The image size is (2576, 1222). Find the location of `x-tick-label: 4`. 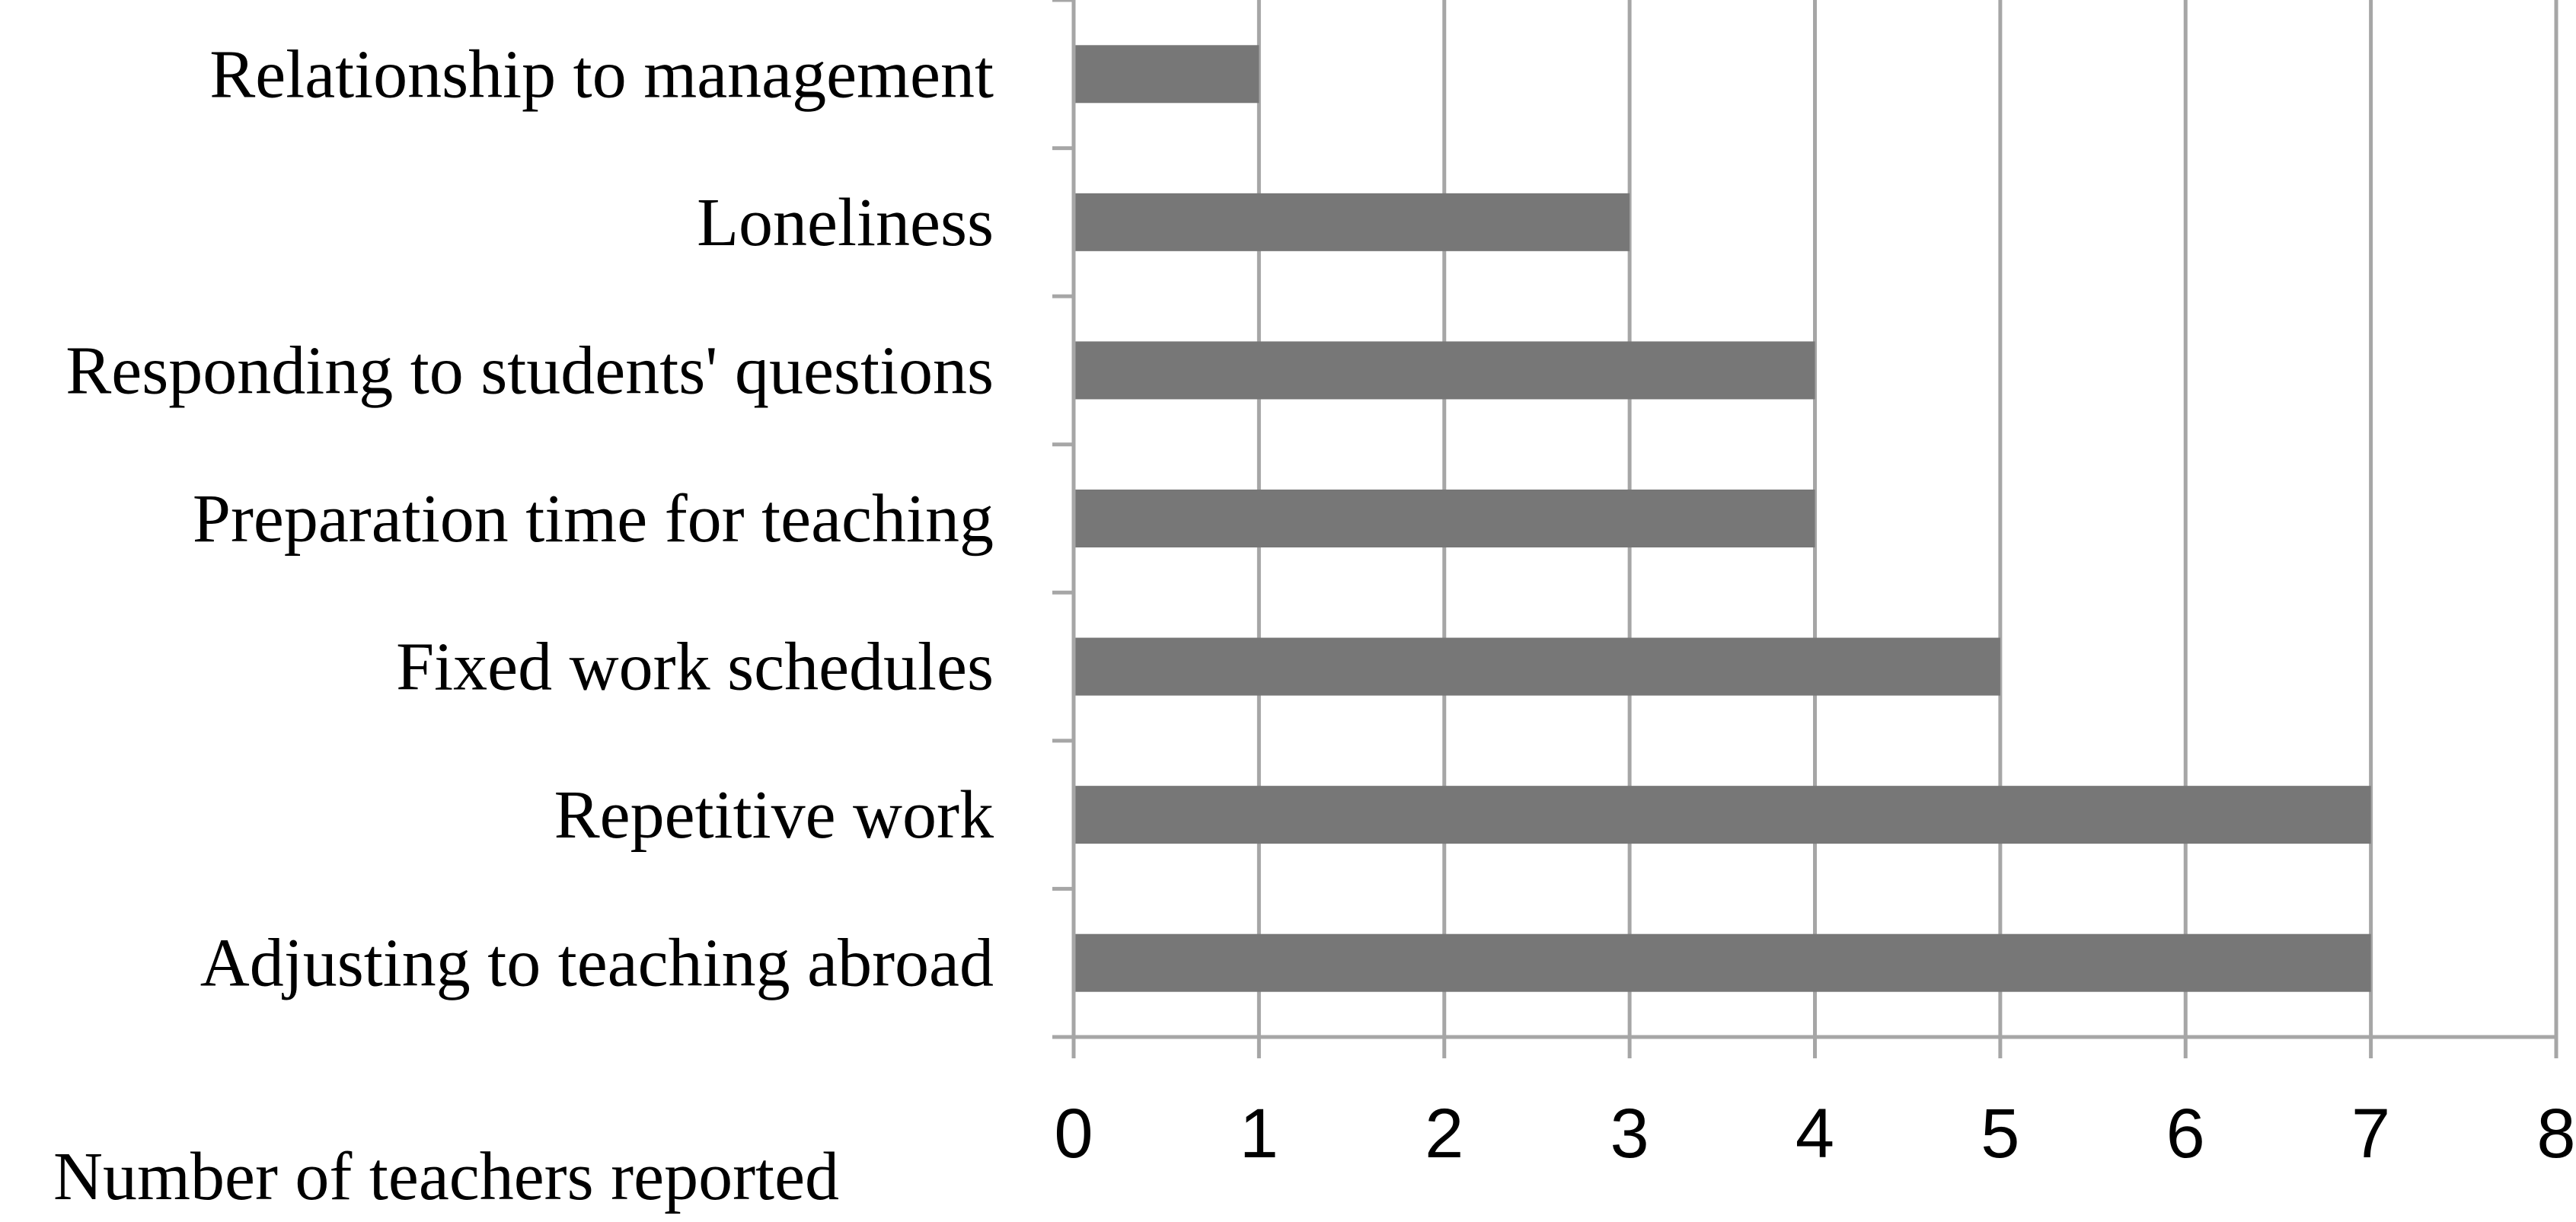

x-tick-label: 4 is located at coordinates (1815, 1134).